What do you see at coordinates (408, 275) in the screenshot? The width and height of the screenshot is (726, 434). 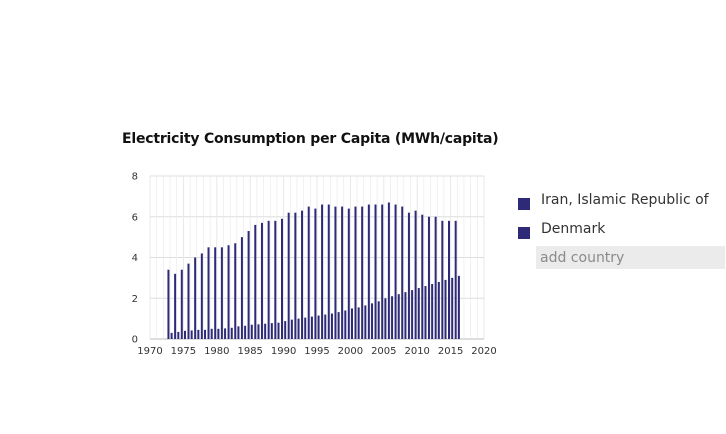 I see `bar-denmark-2009` at bounding box center [408, 275].